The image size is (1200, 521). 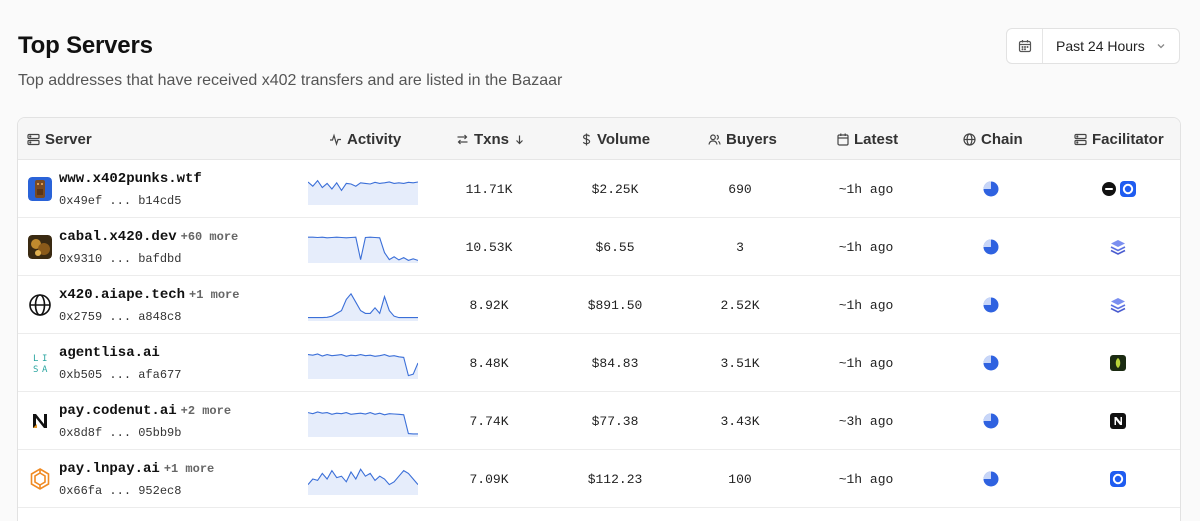 What do you see at coordinates (867, 139) in the screenshot?
I see `column-latest: Latest` at bounding box center [867, 139].